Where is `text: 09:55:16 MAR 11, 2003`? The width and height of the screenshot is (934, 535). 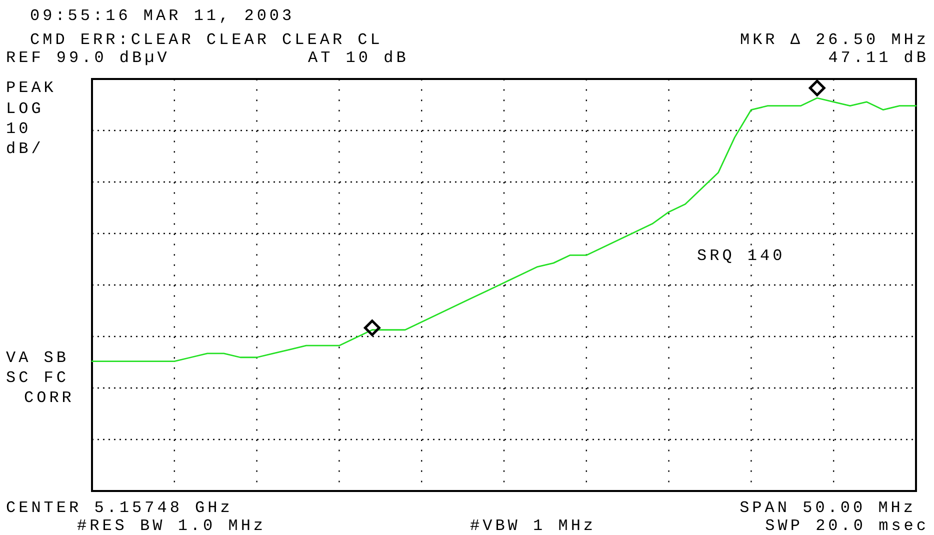 text: 09:55:16 MAR 11, 2003 is located at coordinates (162, 16).